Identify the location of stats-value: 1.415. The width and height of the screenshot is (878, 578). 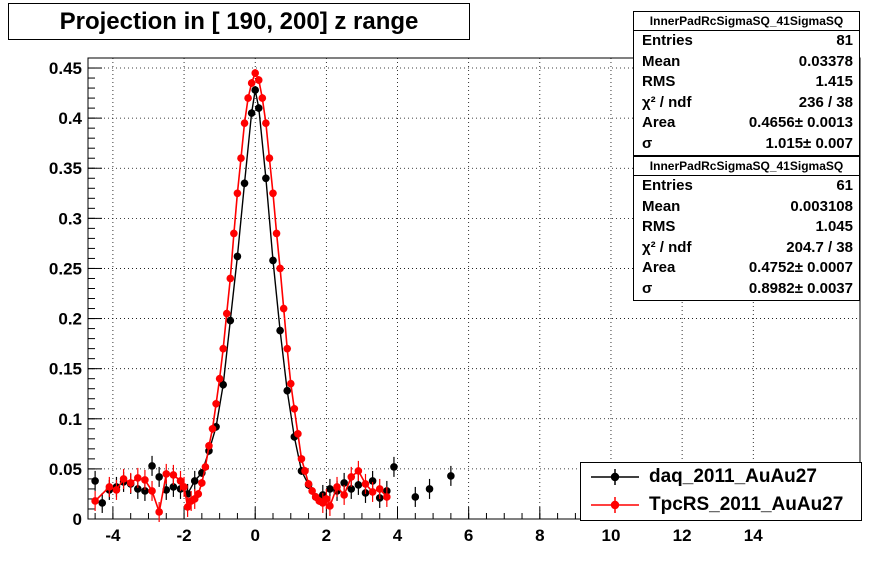
(834, 82).